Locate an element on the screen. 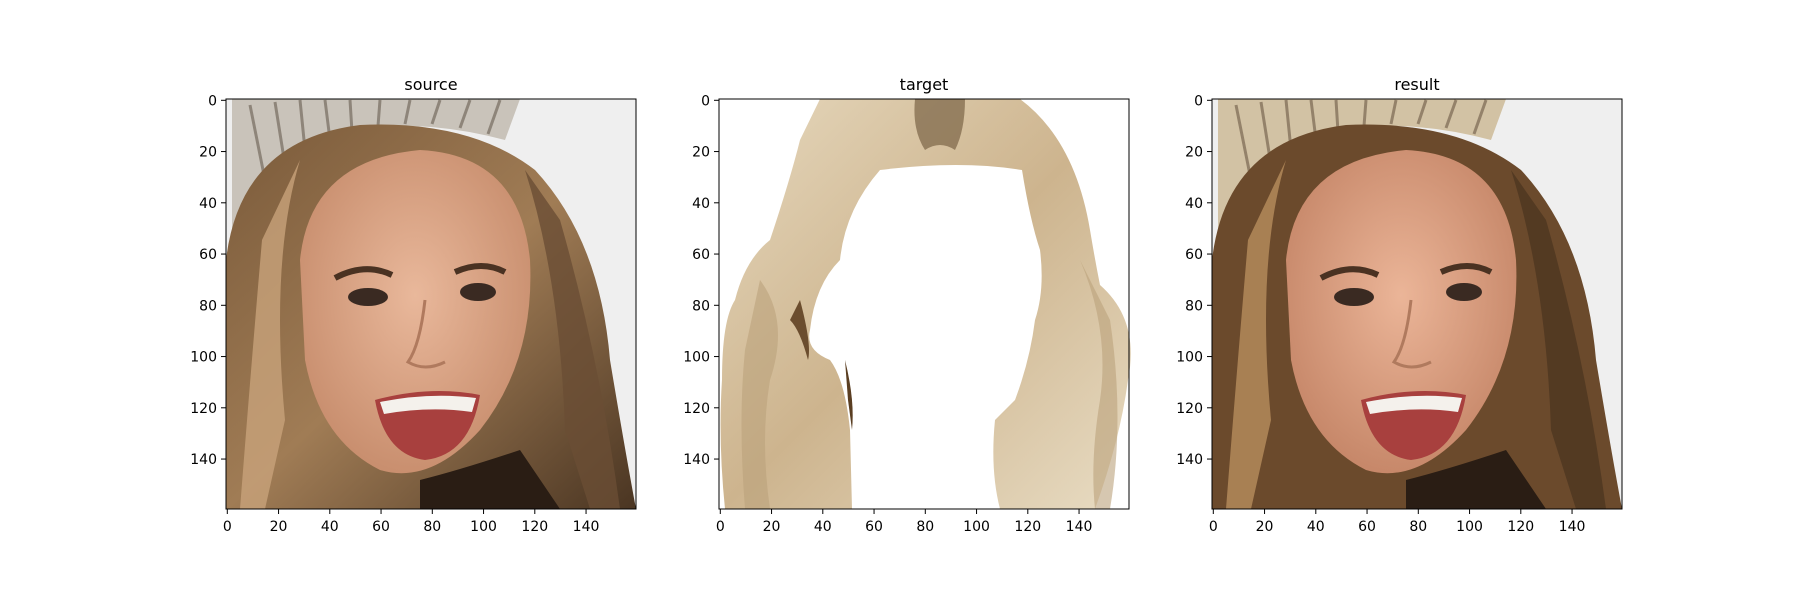 This screenshot has height=600, width=1800. panel-title: result is located at coordinates (1416, 84).